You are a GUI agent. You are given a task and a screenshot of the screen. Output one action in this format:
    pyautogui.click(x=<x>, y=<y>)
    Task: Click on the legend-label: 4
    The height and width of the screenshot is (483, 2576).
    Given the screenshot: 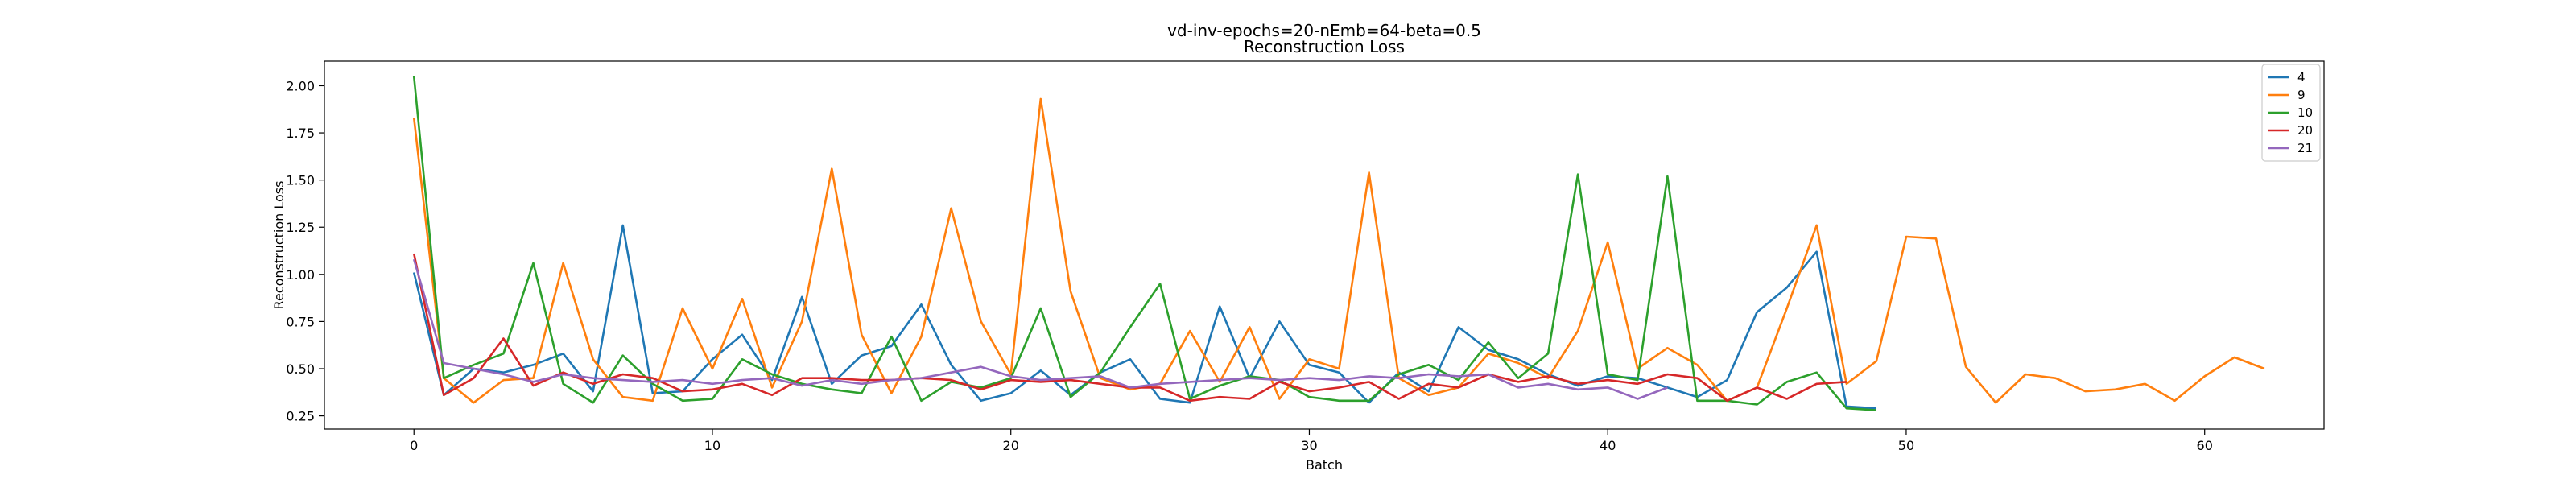 What is the action you would take?
    pyautogui.click(x=2301, y=77)
    